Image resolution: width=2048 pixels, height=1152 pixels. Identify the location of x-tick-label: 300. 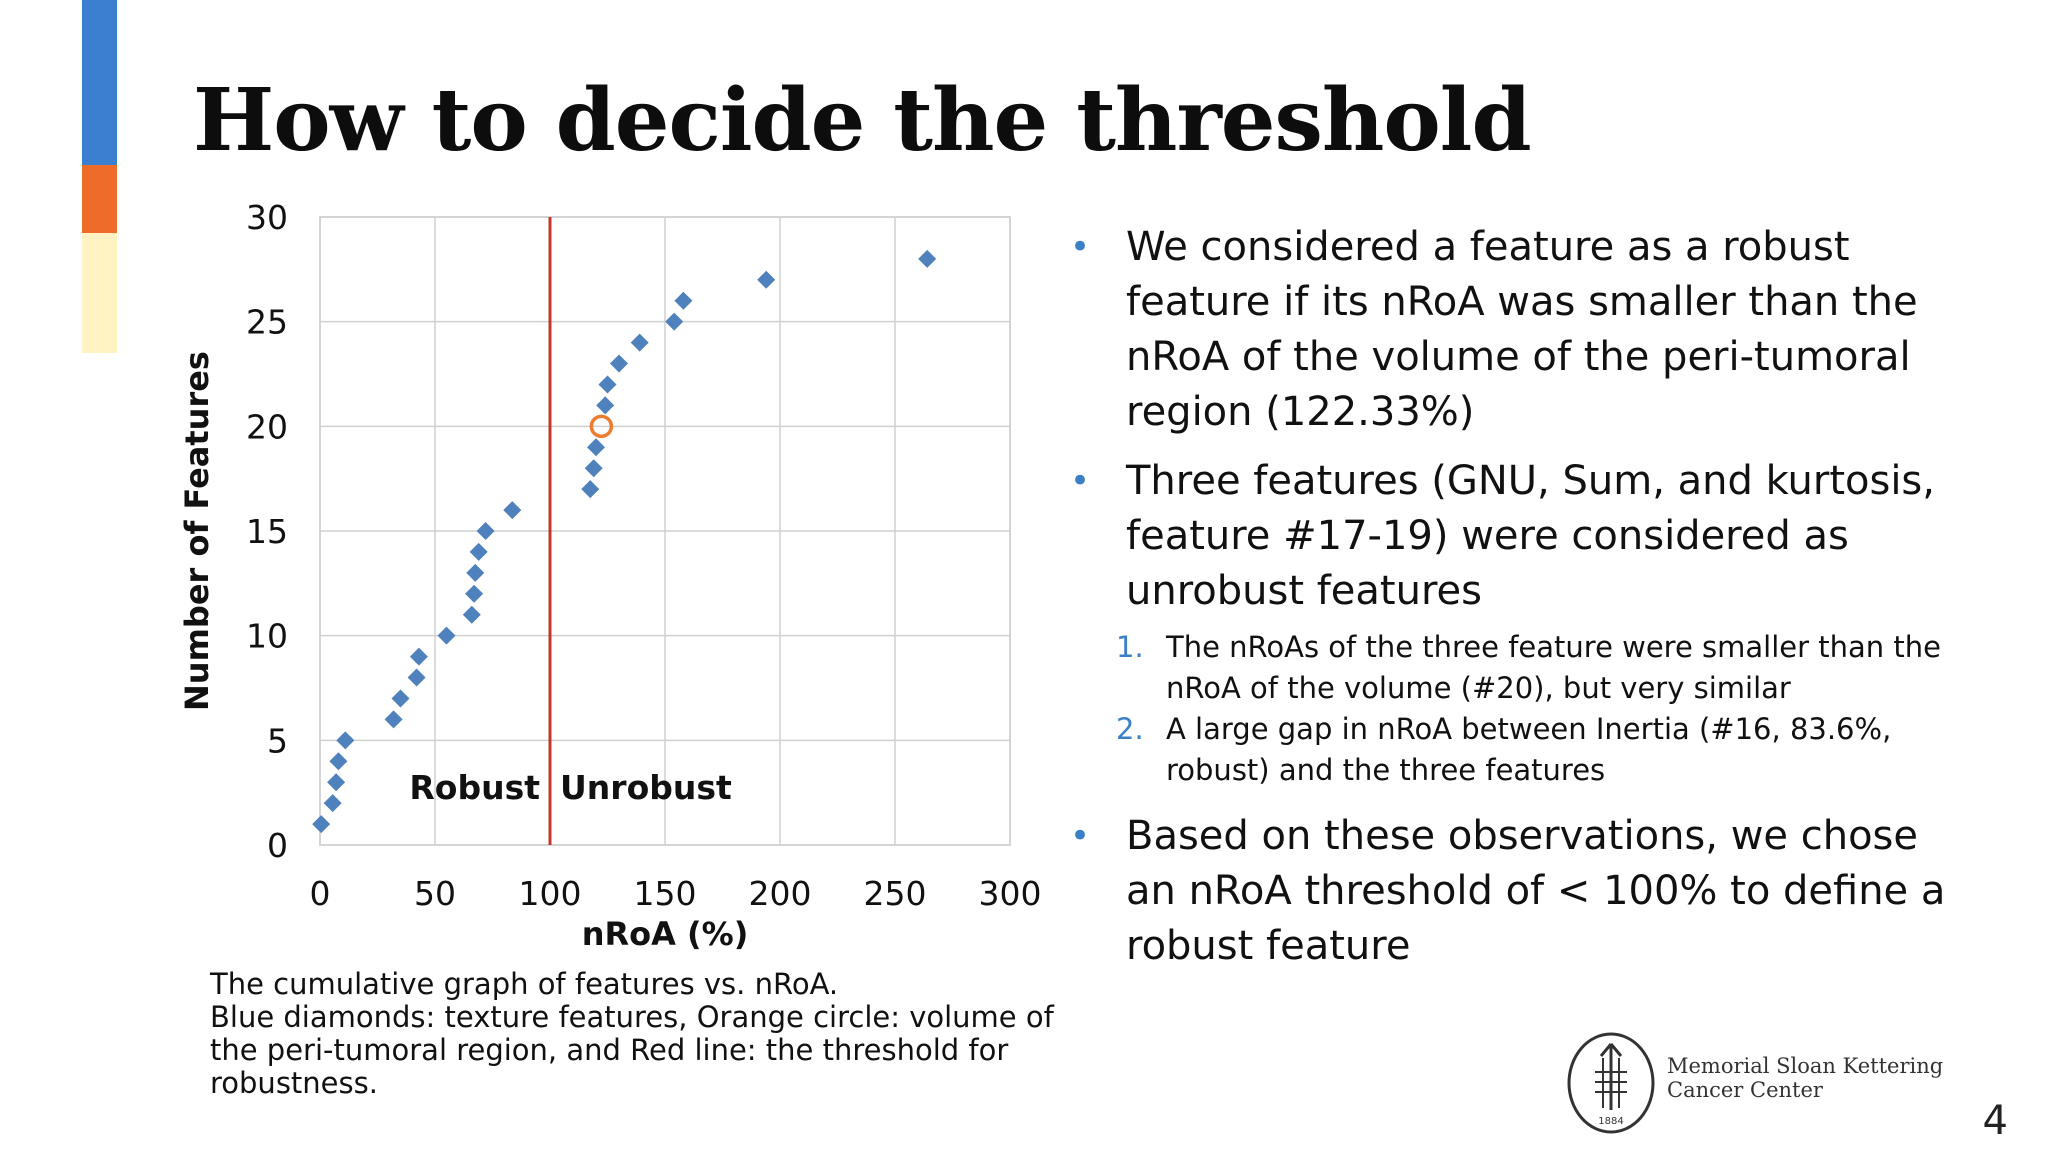
(1010, 893).